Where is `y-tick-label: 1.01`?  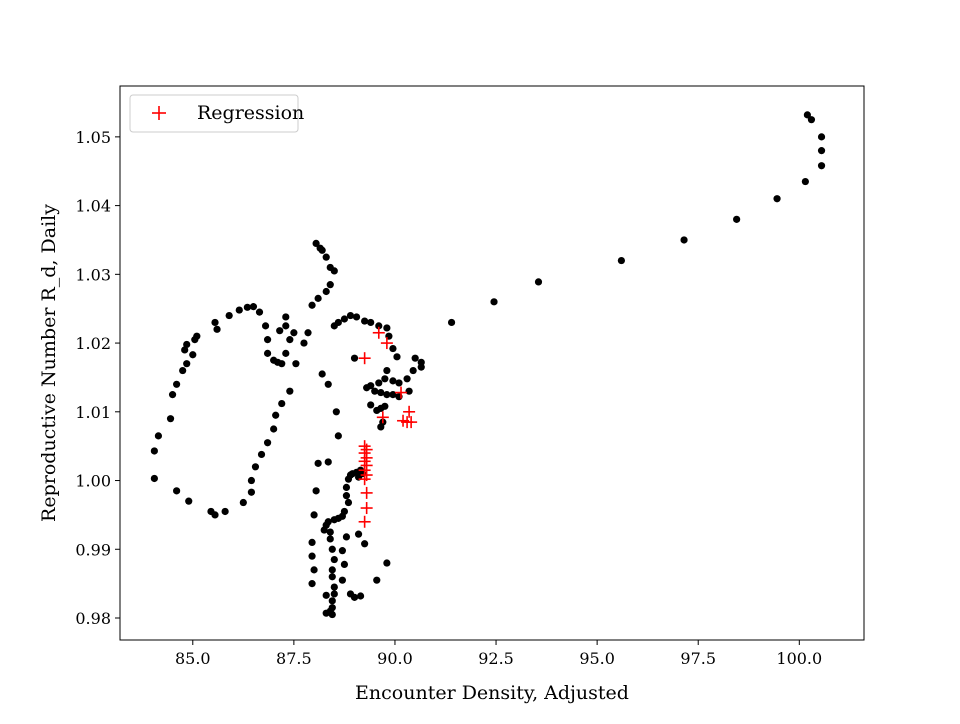
y-tick-label: 1.01 is located at coordinates (93, 412).